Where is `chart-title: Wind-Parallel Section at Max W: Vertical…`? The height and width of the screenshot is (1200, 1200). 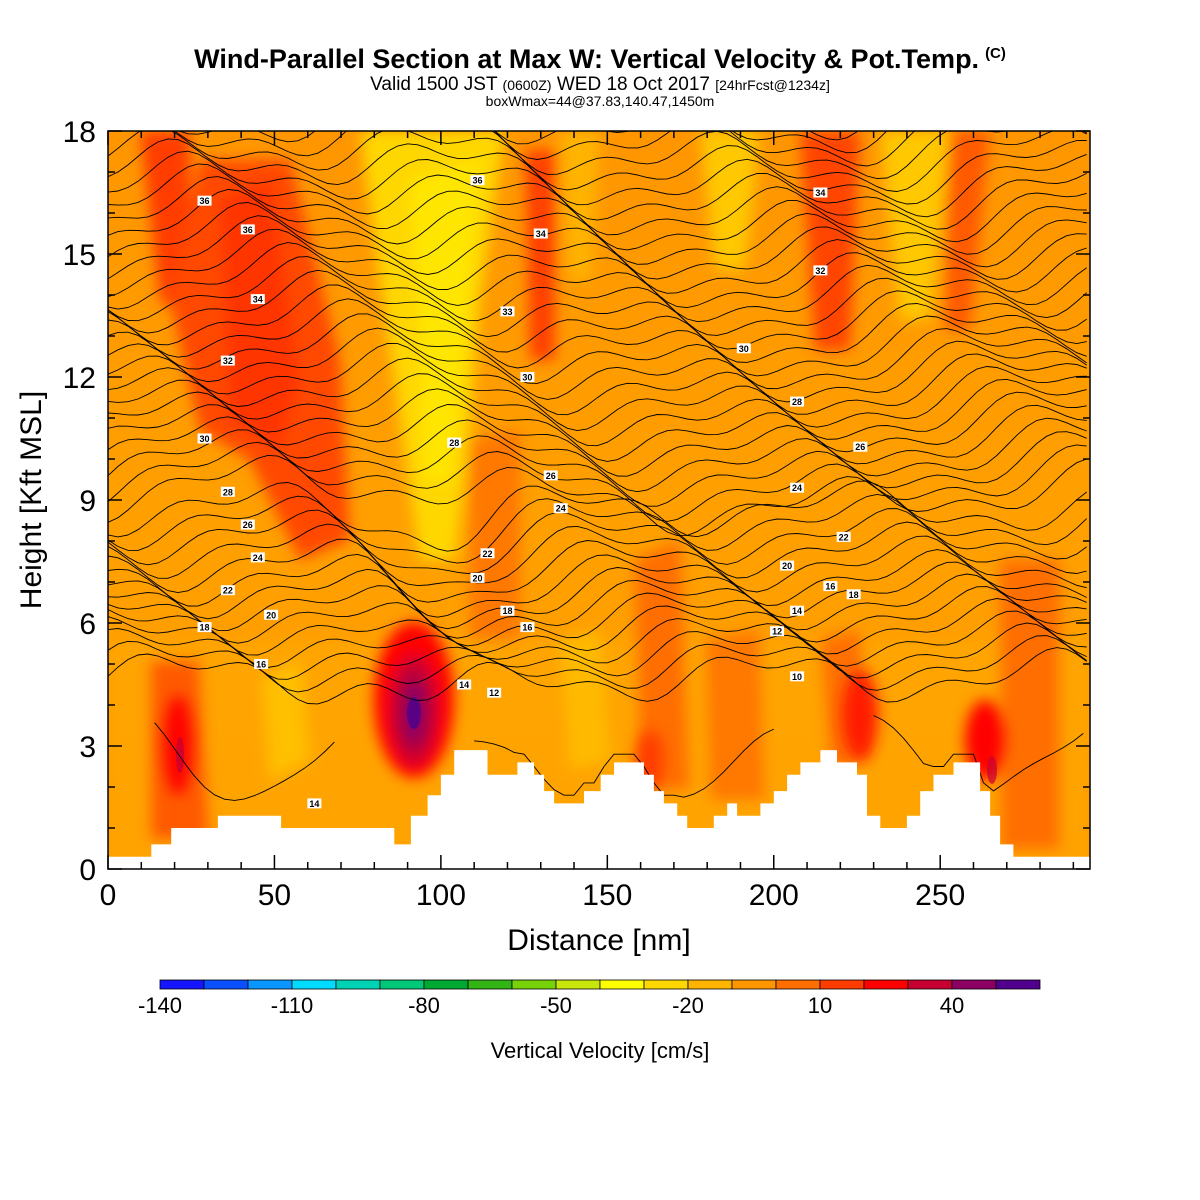
chart-title: Wind-Parallel Section at Max W: Vertical… is located at coordinates (600, 59).